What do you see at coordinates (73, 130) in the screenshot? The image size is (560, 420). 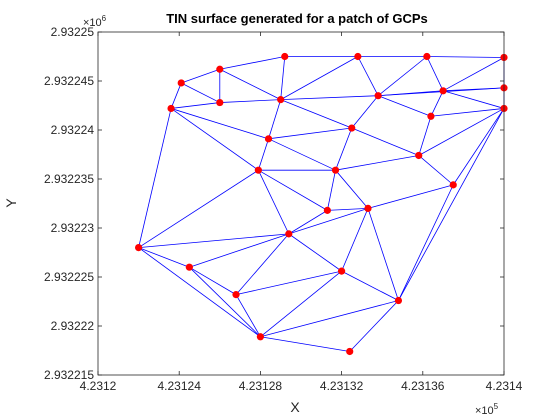 I see `y-tick-label: 2.93224` at bounding box center [73, 130].